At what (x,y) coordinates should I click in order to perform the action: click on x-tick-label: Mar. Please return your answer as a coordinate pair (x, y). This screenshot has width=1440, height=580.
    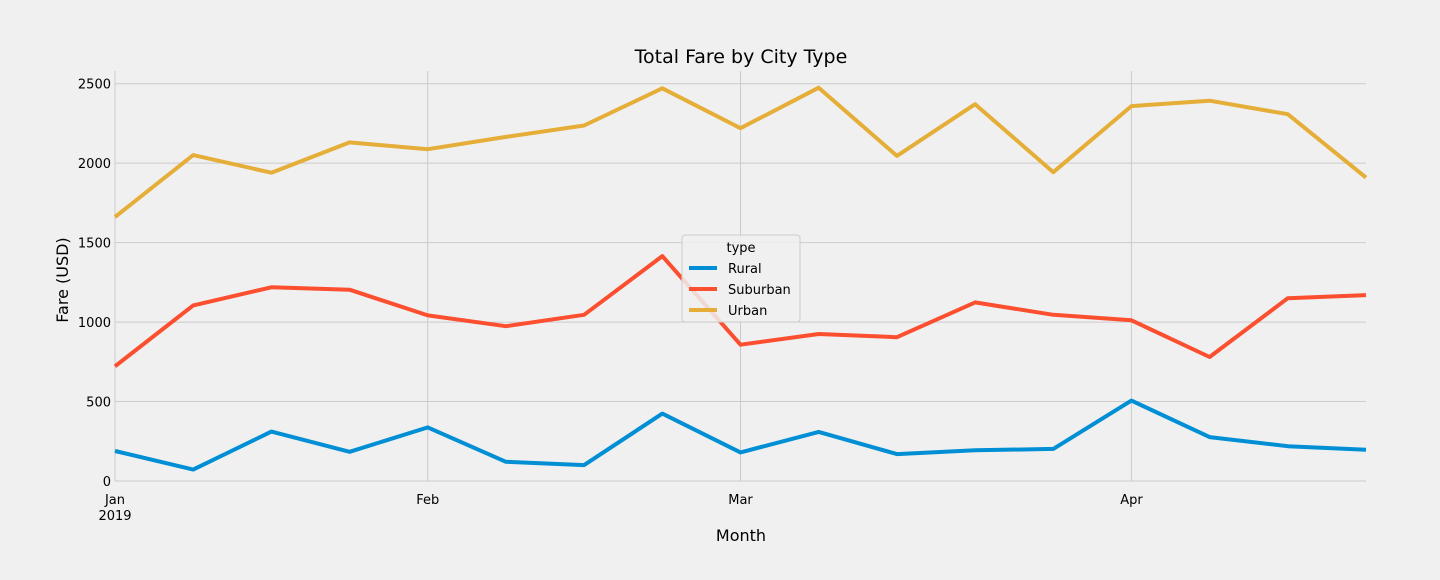
    Looking at the image, I should click on (740, 500).